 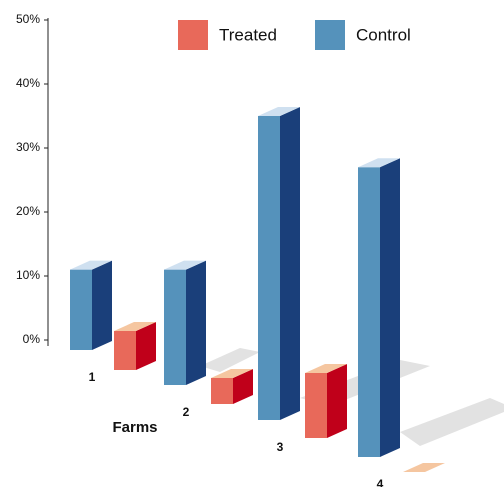 I want to click on y-tick-label: 10%, so click(x=28, y=275).